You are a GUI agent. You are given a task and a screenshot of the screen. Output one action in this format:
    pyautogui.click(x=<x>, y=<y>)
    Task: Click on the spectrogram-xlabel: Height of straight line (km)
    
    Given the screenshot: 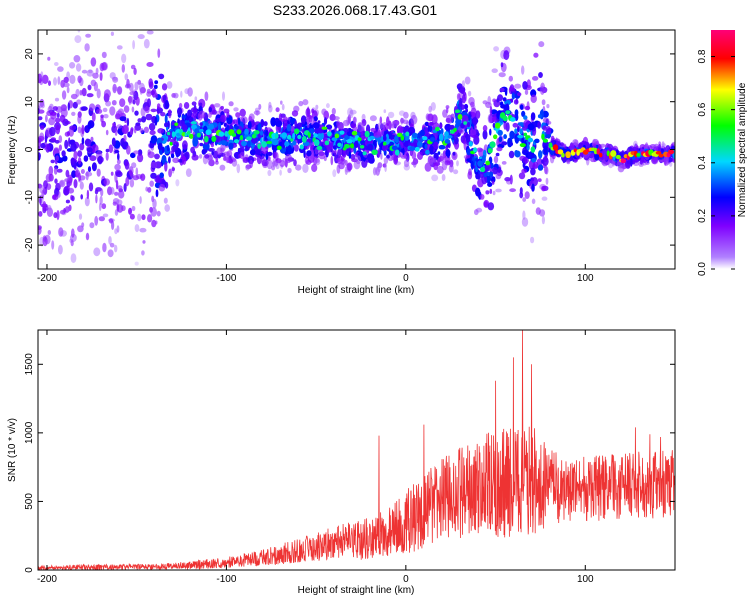 What is the action you would take?
    pyautogui.click(x=356, y=290)
    